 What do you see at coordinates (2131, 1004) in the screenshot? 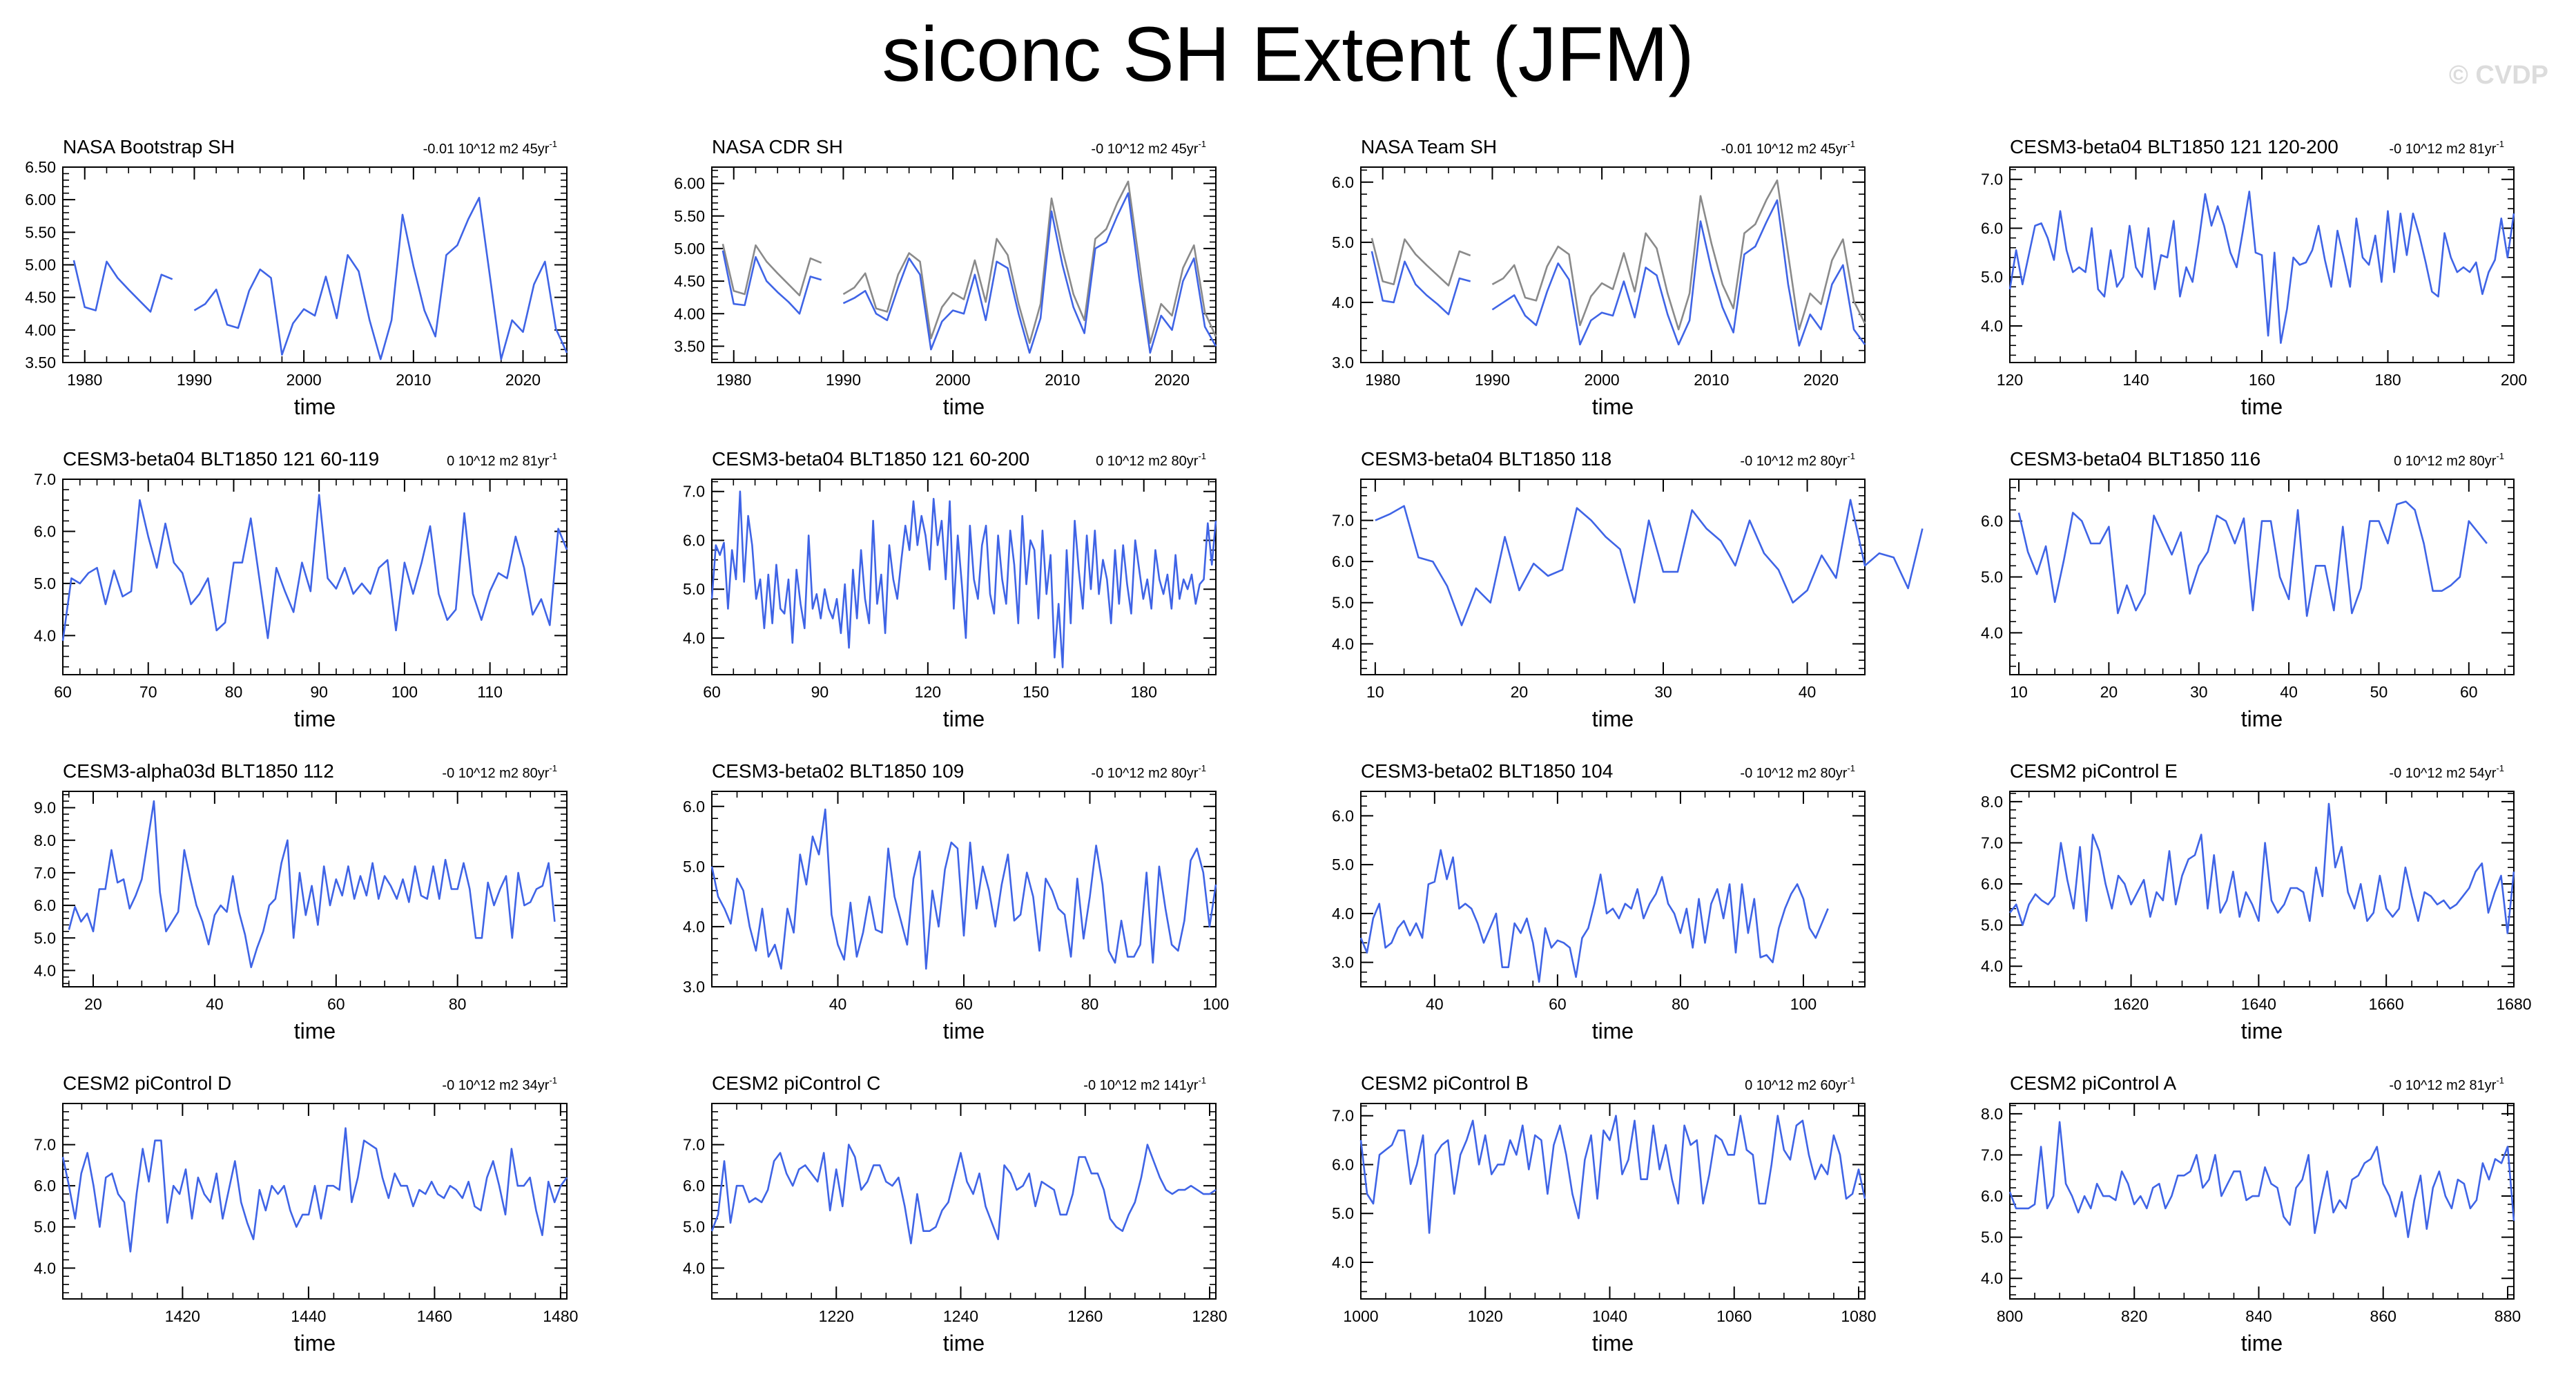
I see `x-tick-label: 1620` at bounding box center [2131, 1004].